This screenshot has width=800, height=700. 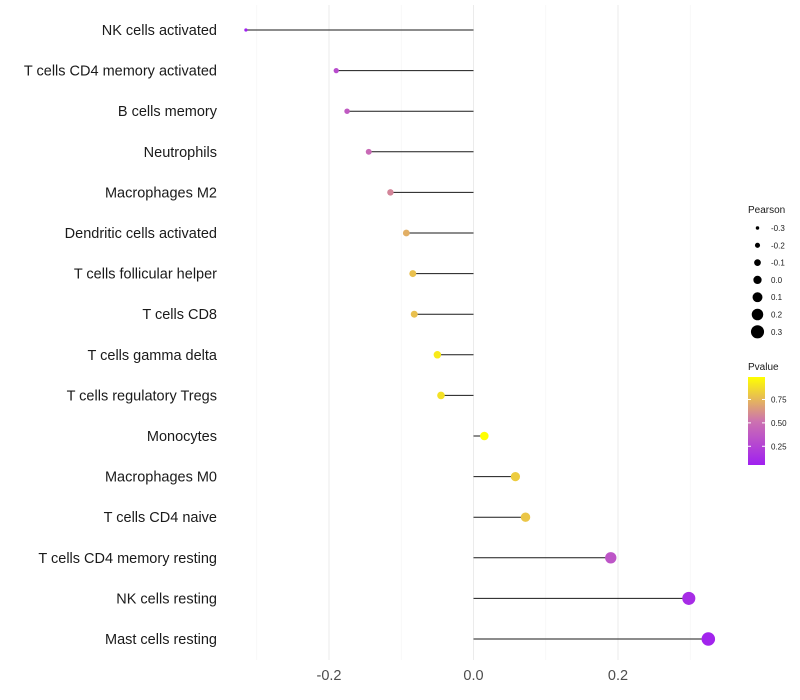 What do you see at coordinates (142, 396) in the screenshot?
I see `category-label: T cells regulatory Tregs` at bounding box center [142, 396].